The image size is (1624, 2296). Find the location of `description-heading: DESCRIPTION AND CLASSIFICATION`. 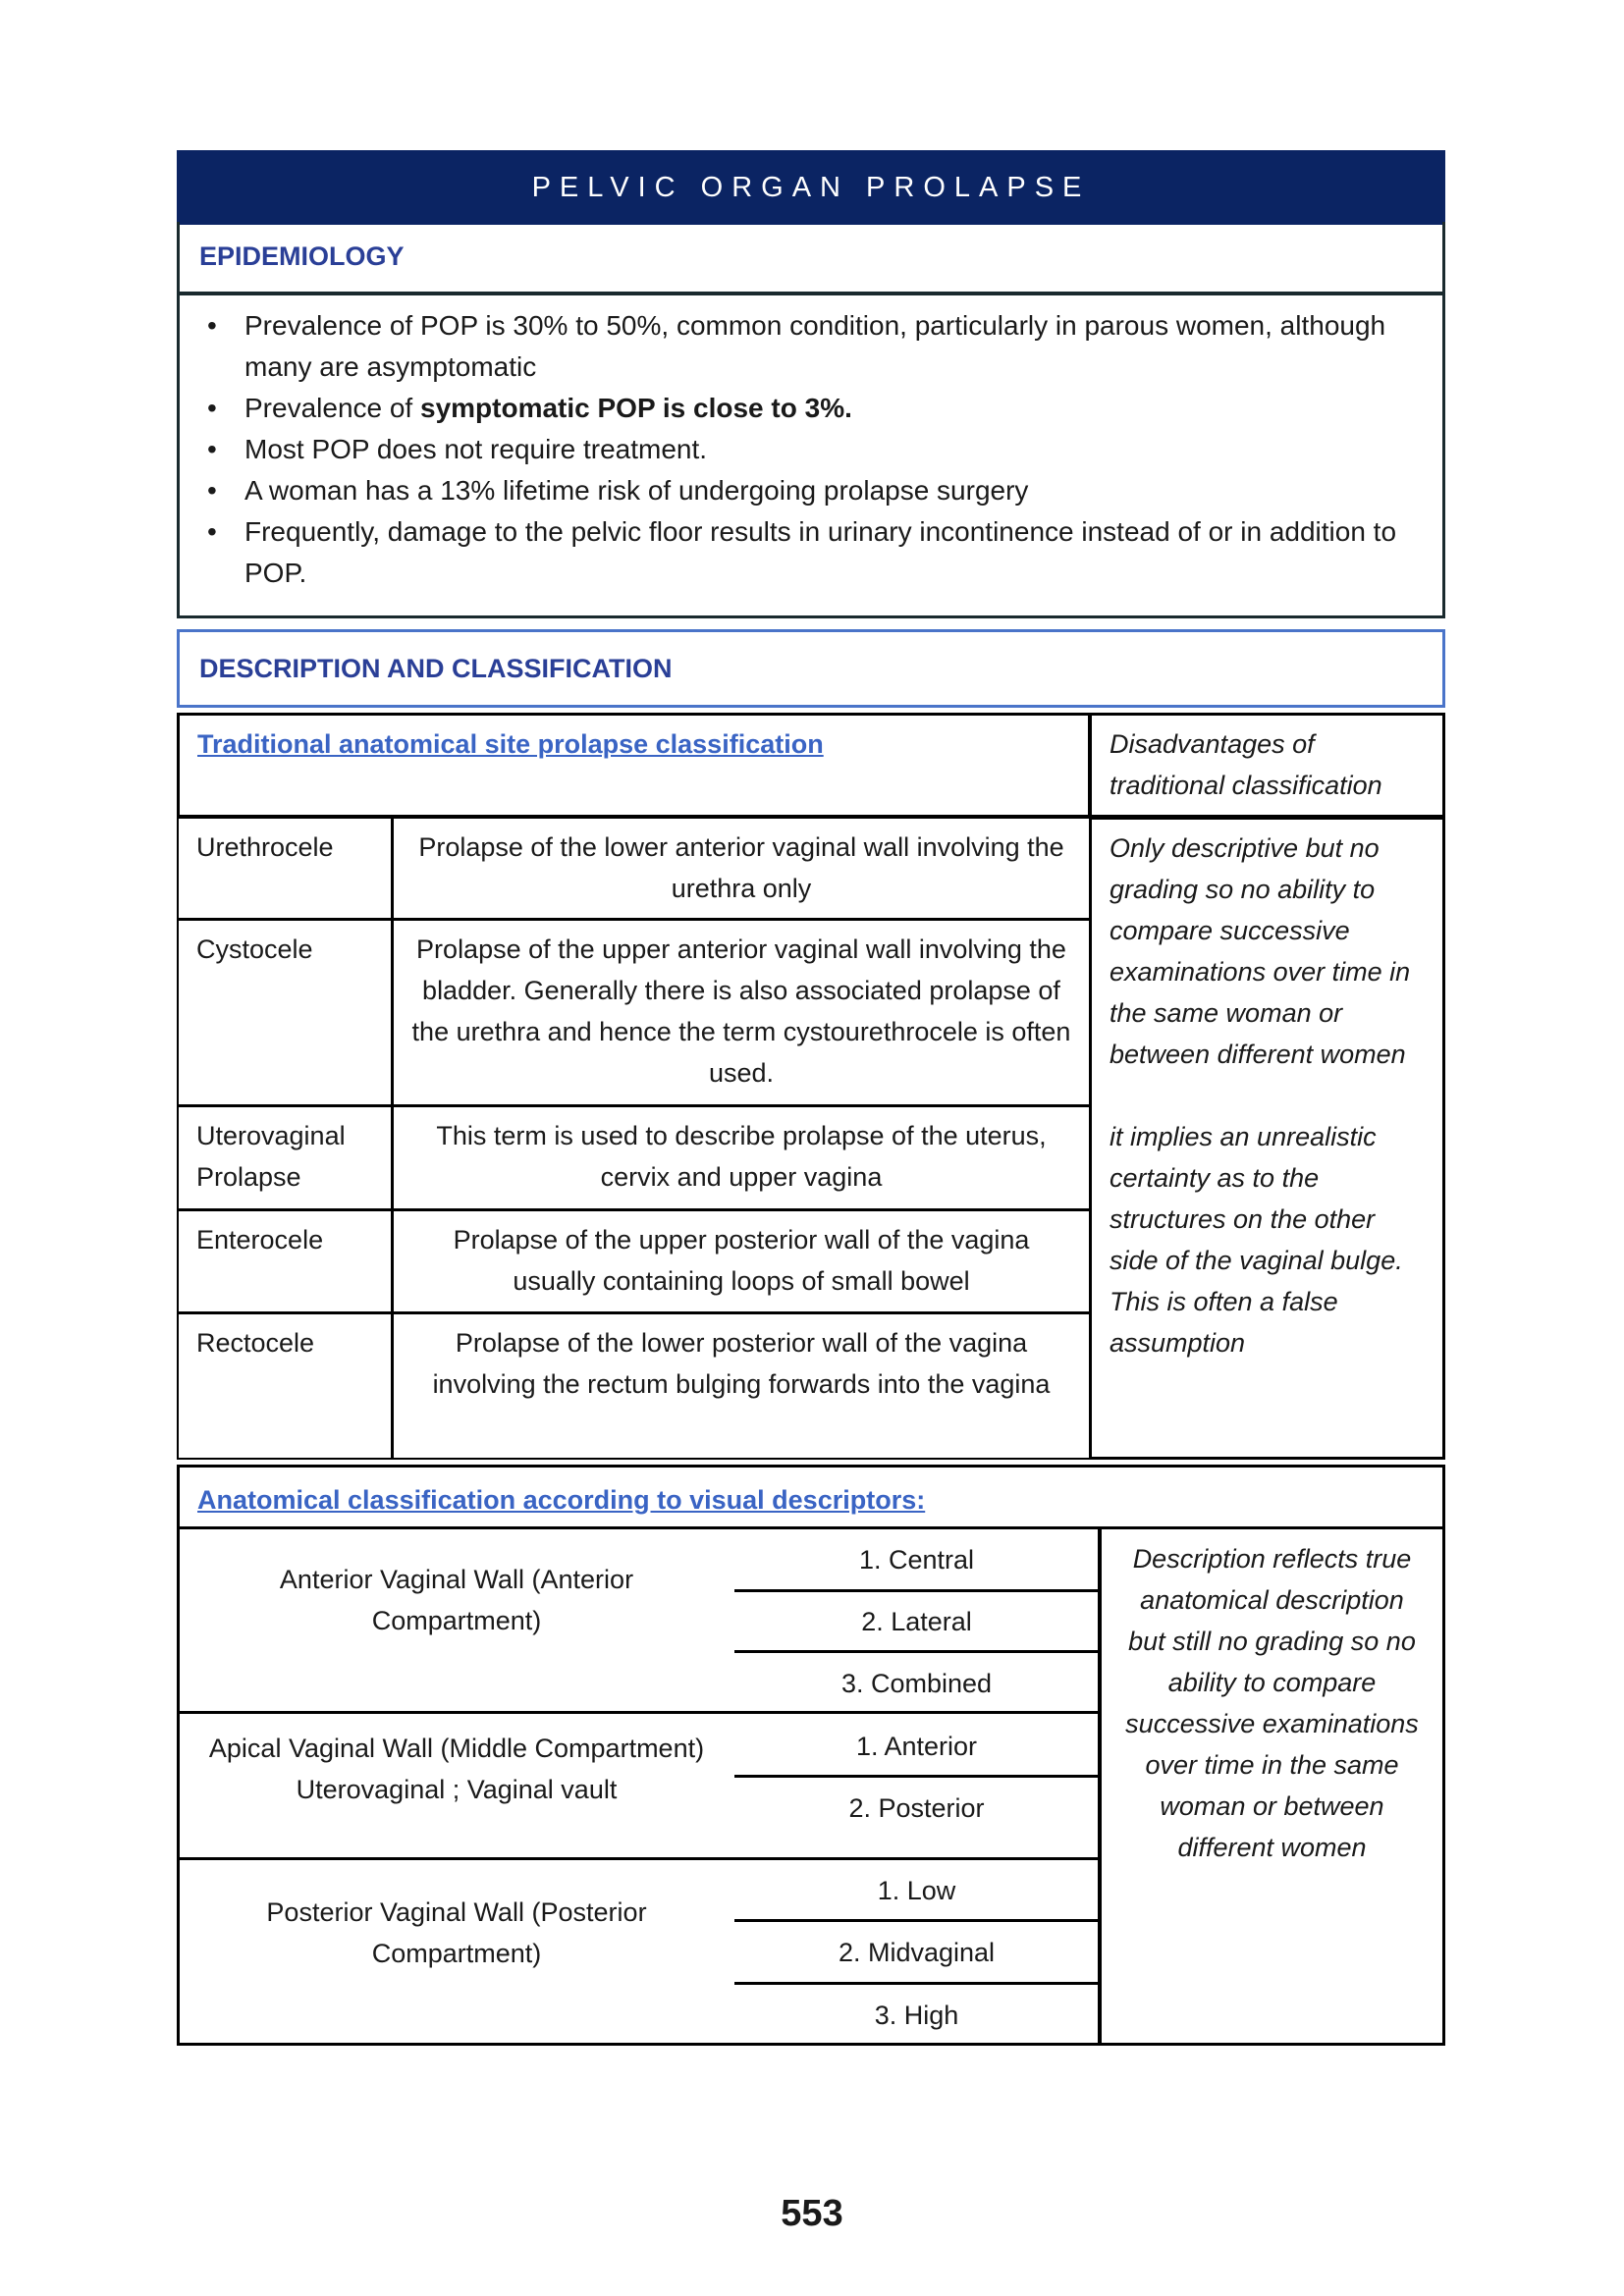

description-heading: DESCRIPTION AND CLASSIFICATION is located at coordinates (811, 668).